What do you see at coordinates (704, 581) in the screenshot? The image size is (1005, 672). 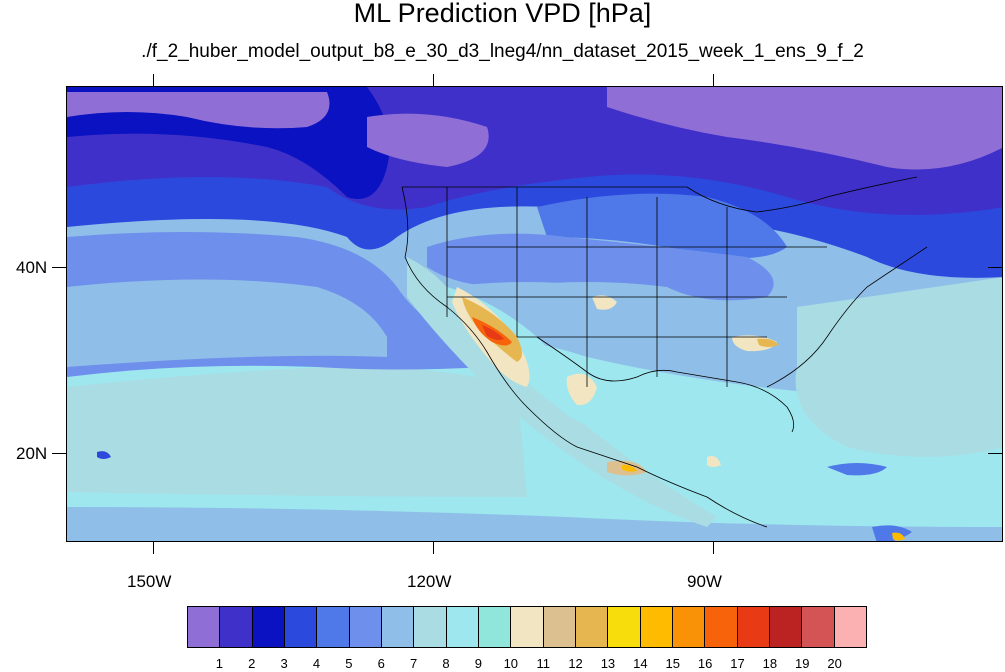 I see `lon-label-90w: 90W` at bounding box center [704, 581].